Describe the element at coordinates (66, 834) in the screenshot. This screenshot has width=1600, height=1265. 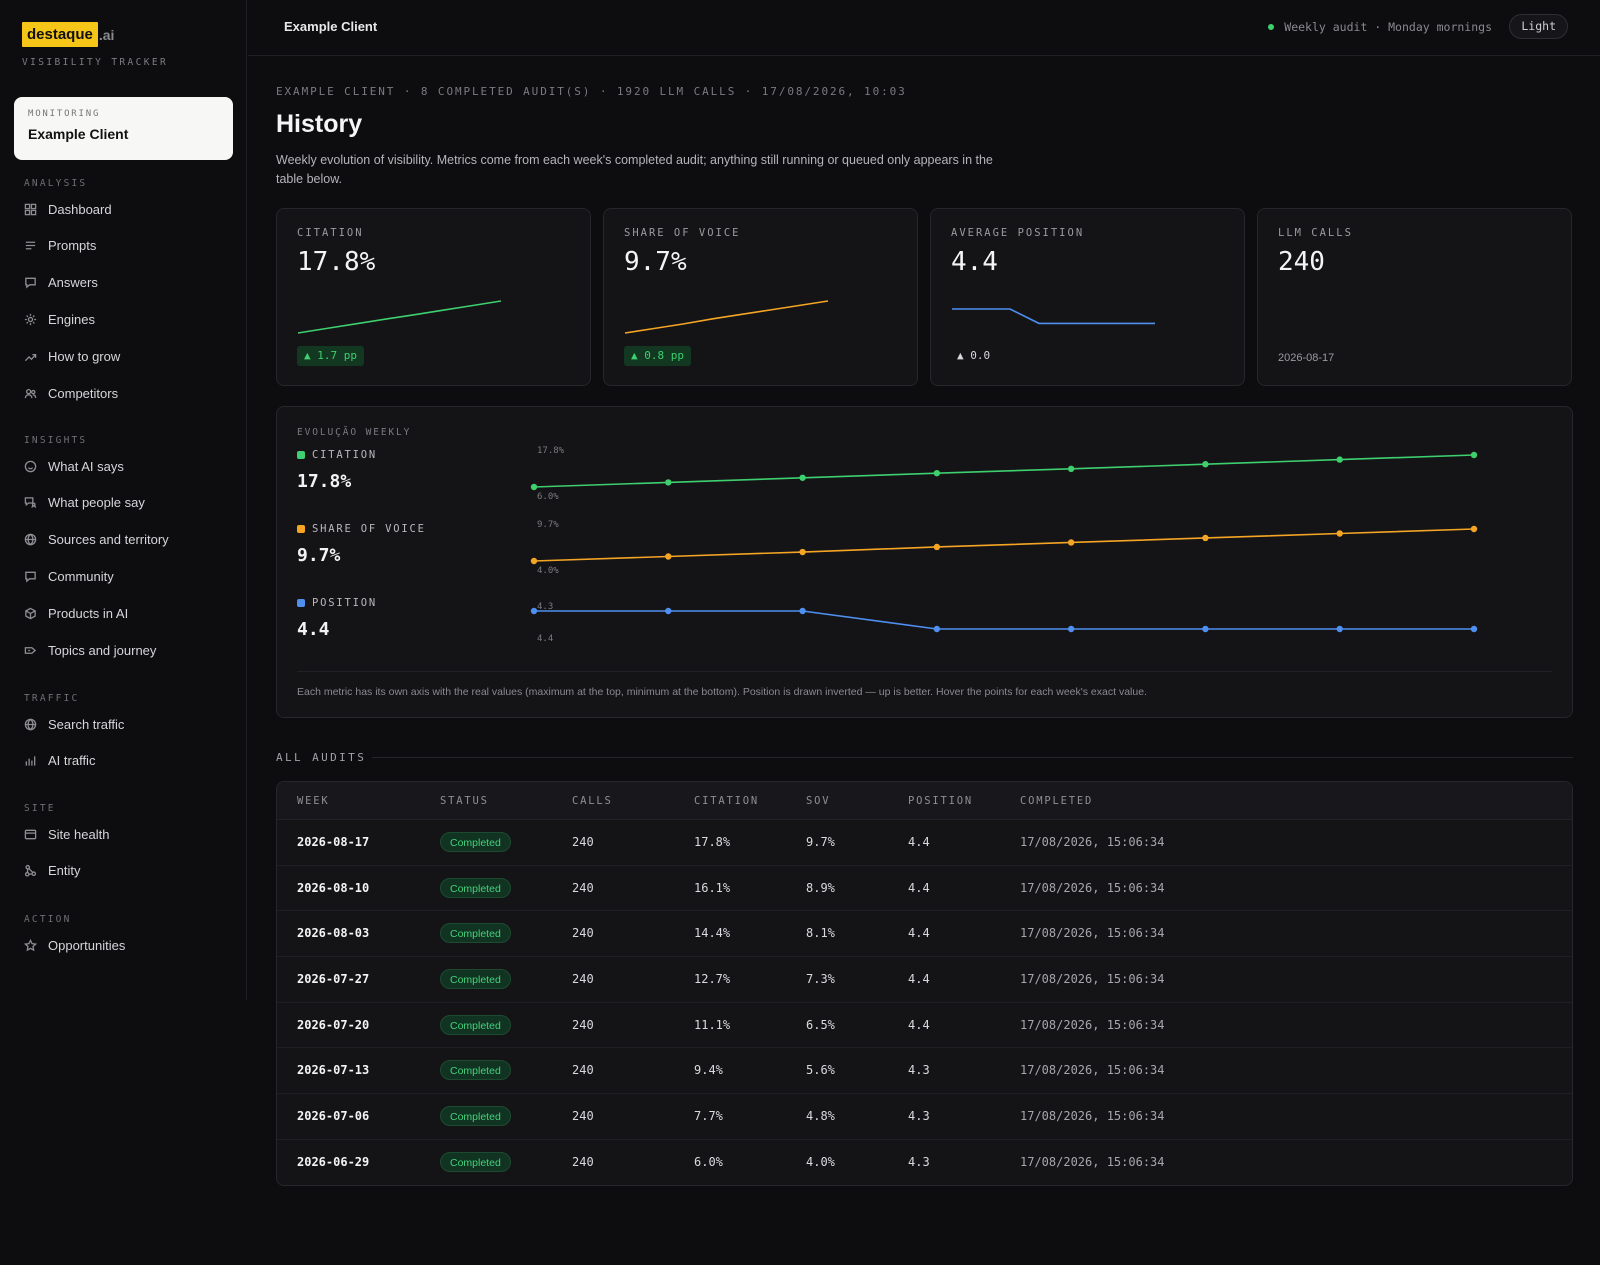
I see `sidebar-item-site-health: Site health` at that location.